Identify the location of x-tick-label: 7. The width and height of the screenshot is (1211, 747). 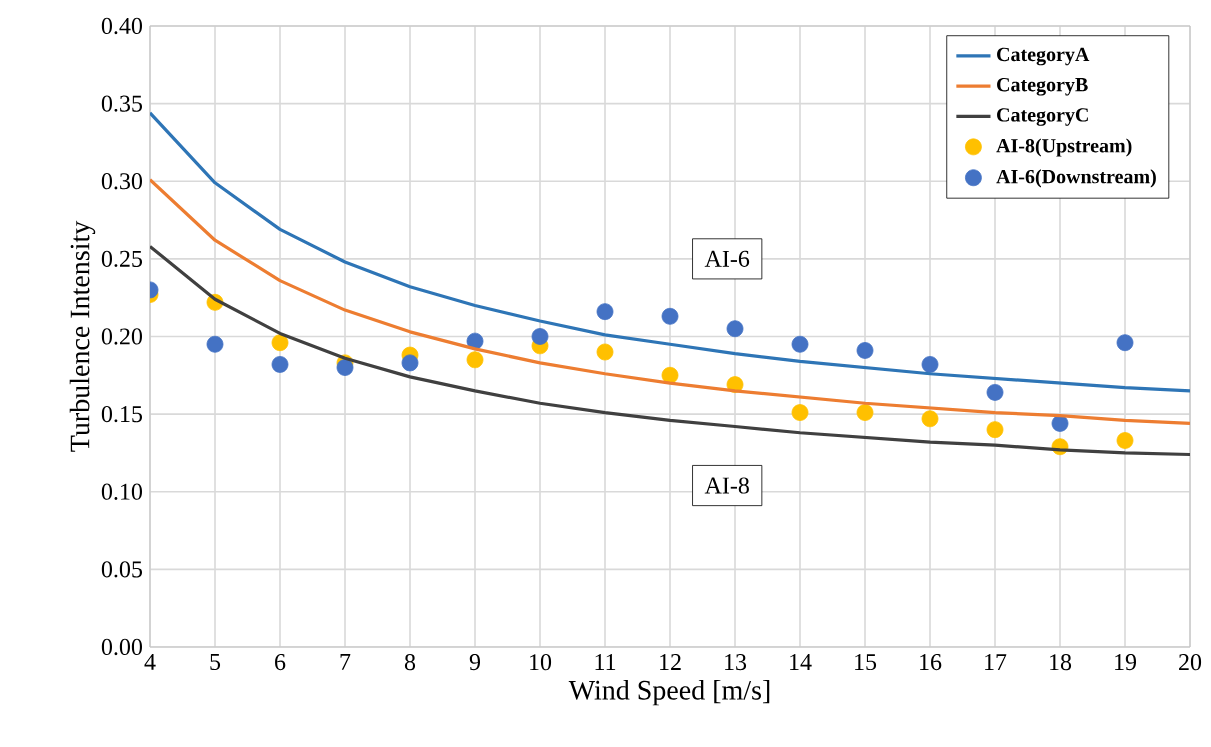
(345, 662).